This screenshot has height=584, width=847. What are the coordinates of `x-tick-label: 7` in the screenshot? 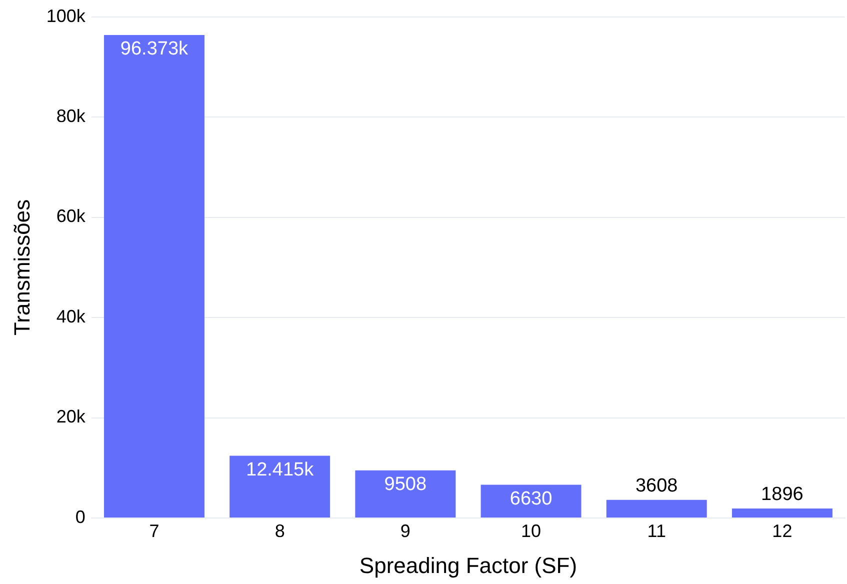 It's located at (154, 530).